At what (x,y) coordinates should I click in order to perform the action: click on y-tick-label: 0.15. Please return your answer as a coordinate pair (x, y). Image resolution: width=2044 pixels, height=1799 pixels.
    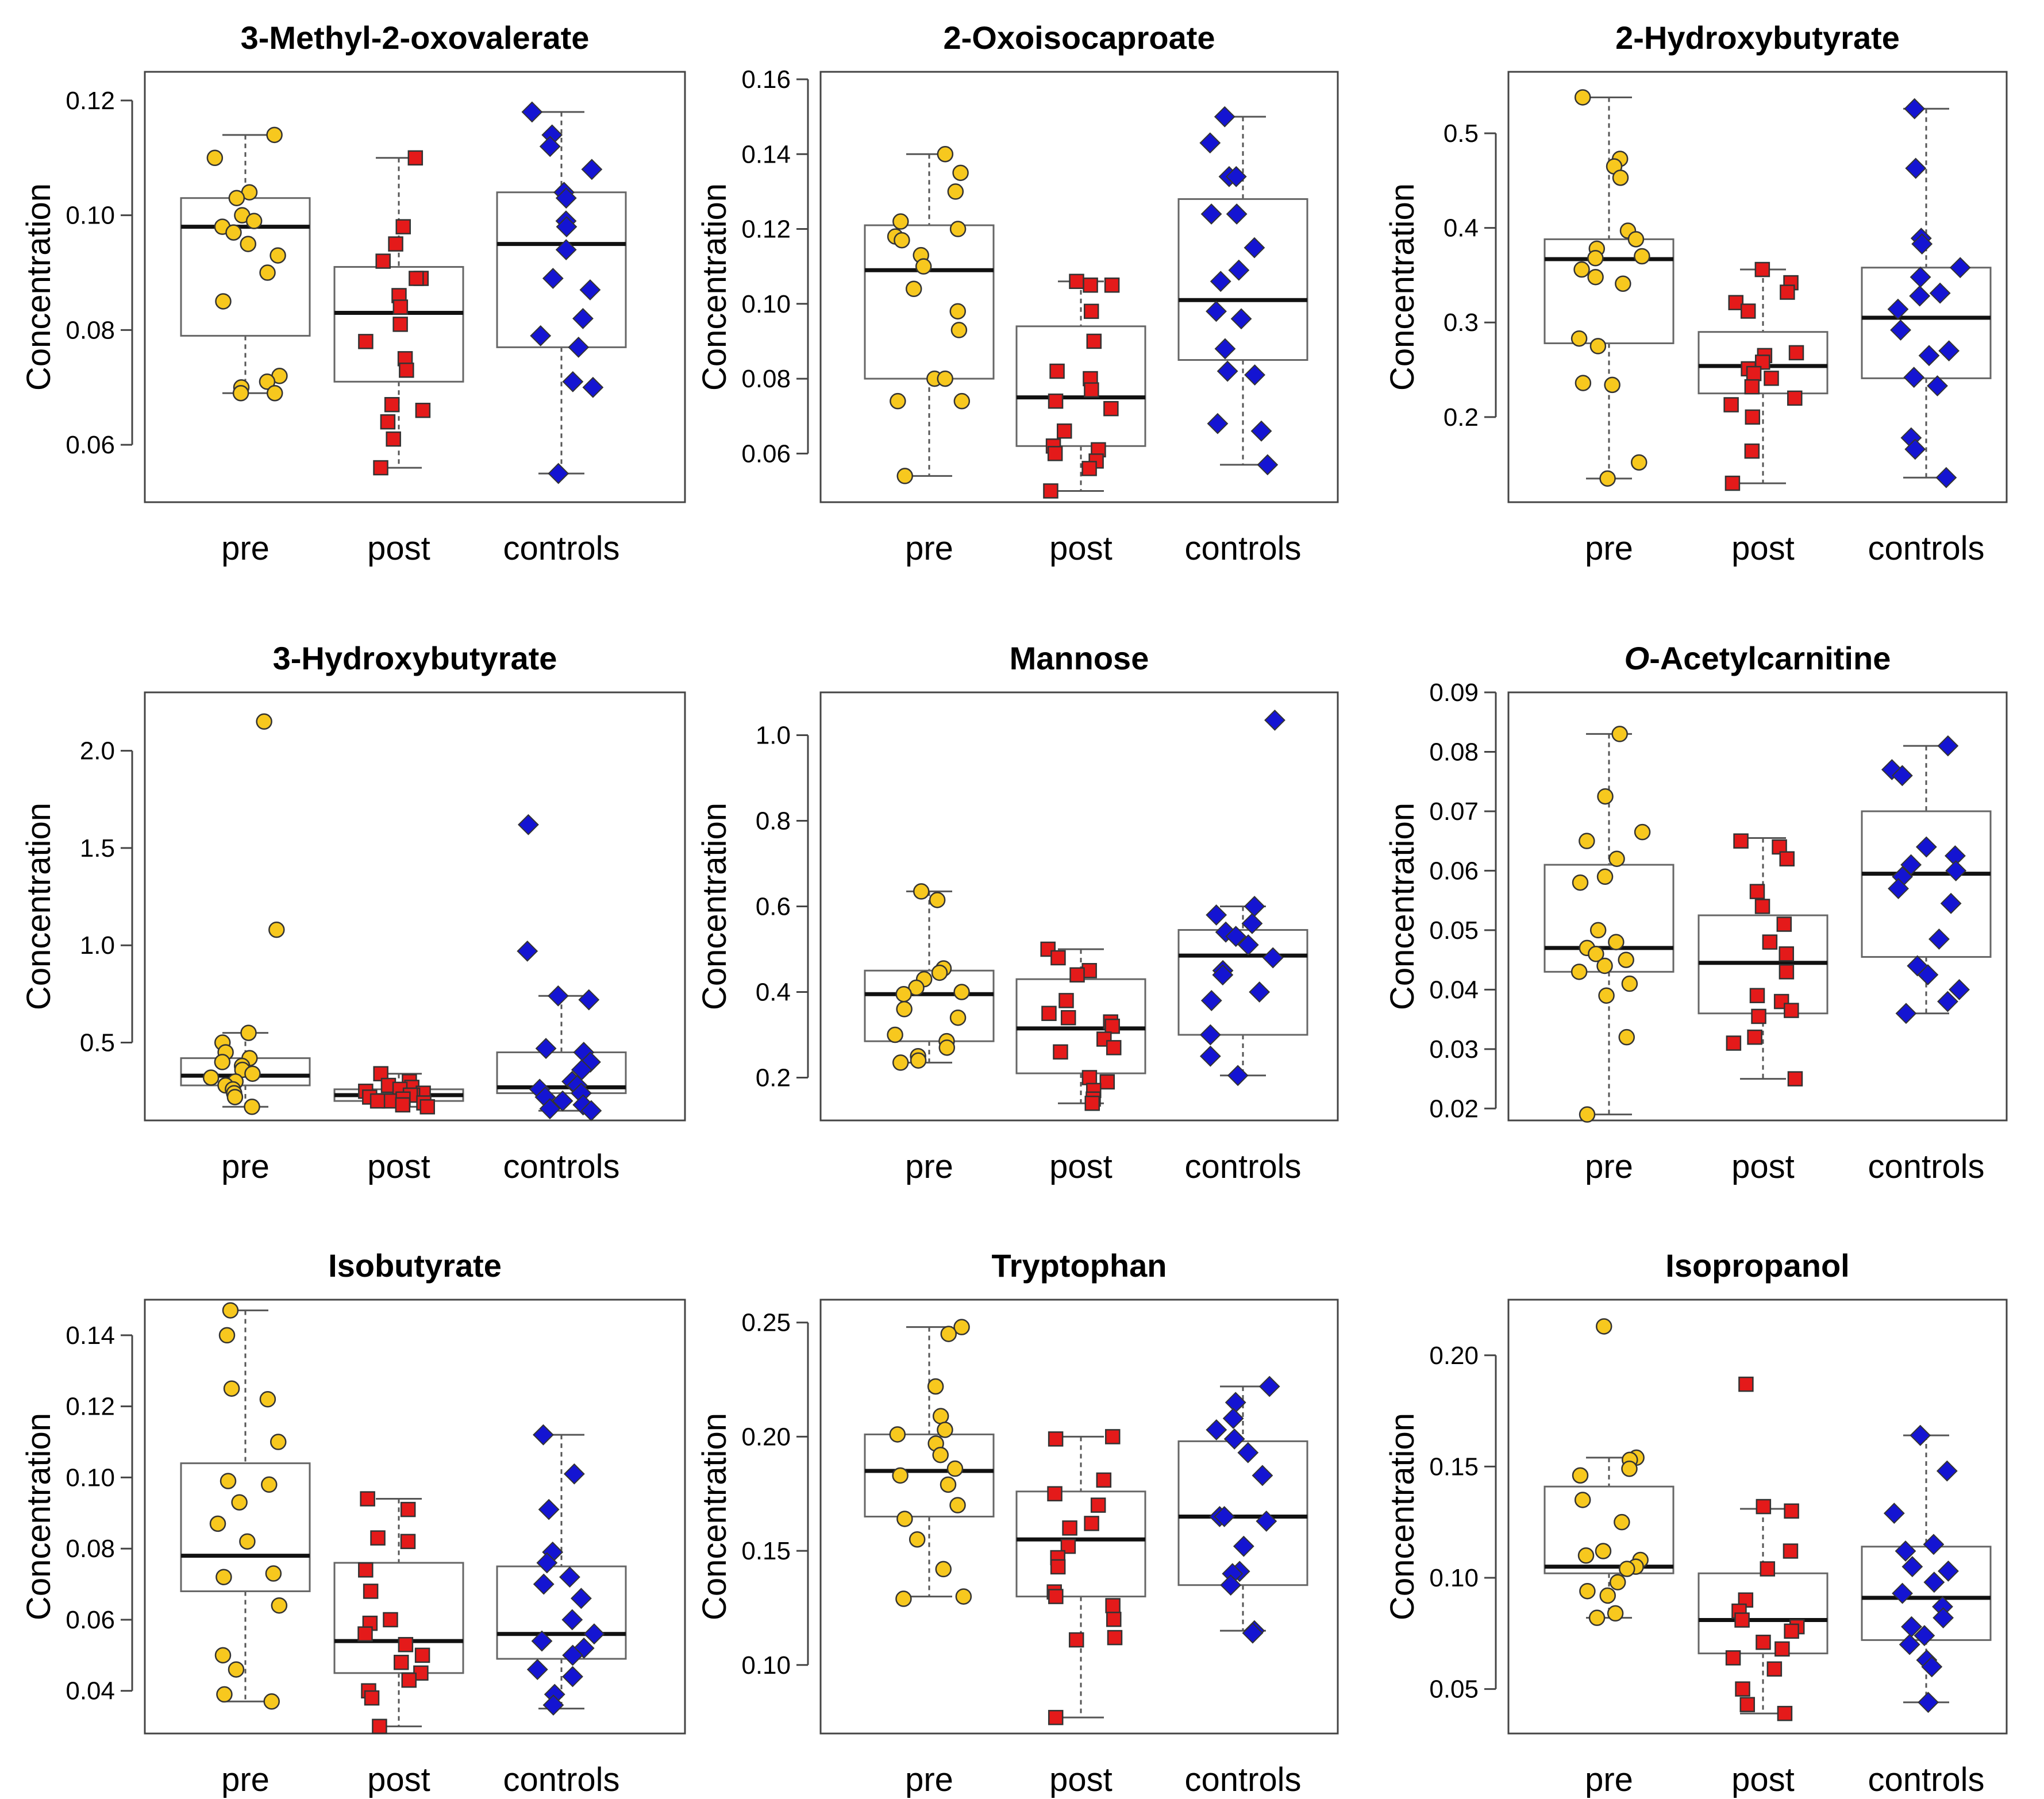
    Looking at the image, I should click on (766, 1551).